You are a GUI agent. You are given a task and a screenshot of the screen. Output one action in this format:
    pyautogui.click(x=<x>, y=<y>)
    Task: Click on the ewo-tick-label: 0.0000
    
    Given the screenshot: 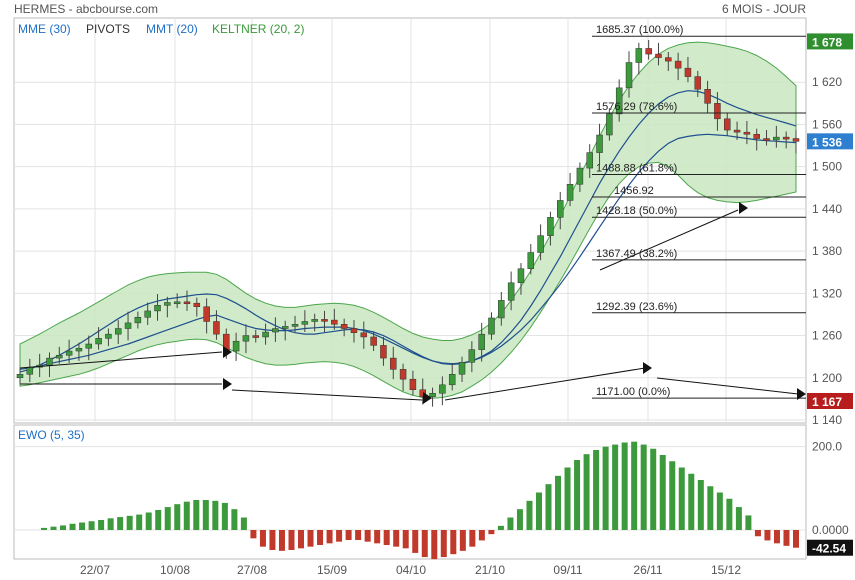 What is the action you would take?
    pyautogui.click(x=830, y=530)
    